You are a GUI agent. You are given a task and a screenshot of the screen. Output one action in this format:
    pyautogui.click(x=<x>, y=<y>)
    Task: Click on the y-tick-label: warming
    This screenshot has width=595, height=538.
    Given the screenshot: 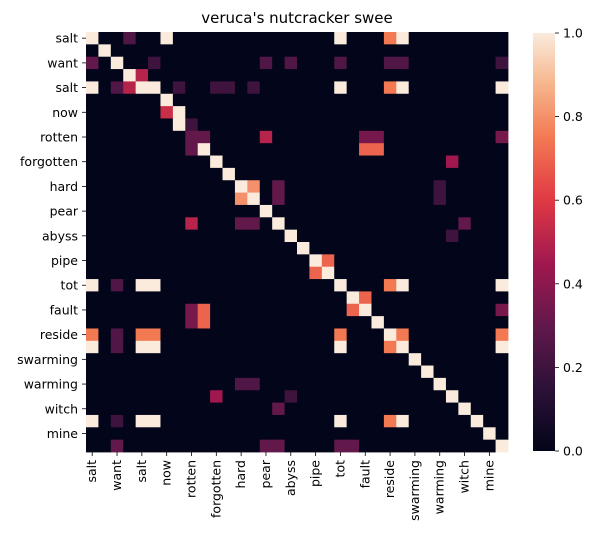 What is the action you would take?
    pyautogui.click(x=51, y=384)
    